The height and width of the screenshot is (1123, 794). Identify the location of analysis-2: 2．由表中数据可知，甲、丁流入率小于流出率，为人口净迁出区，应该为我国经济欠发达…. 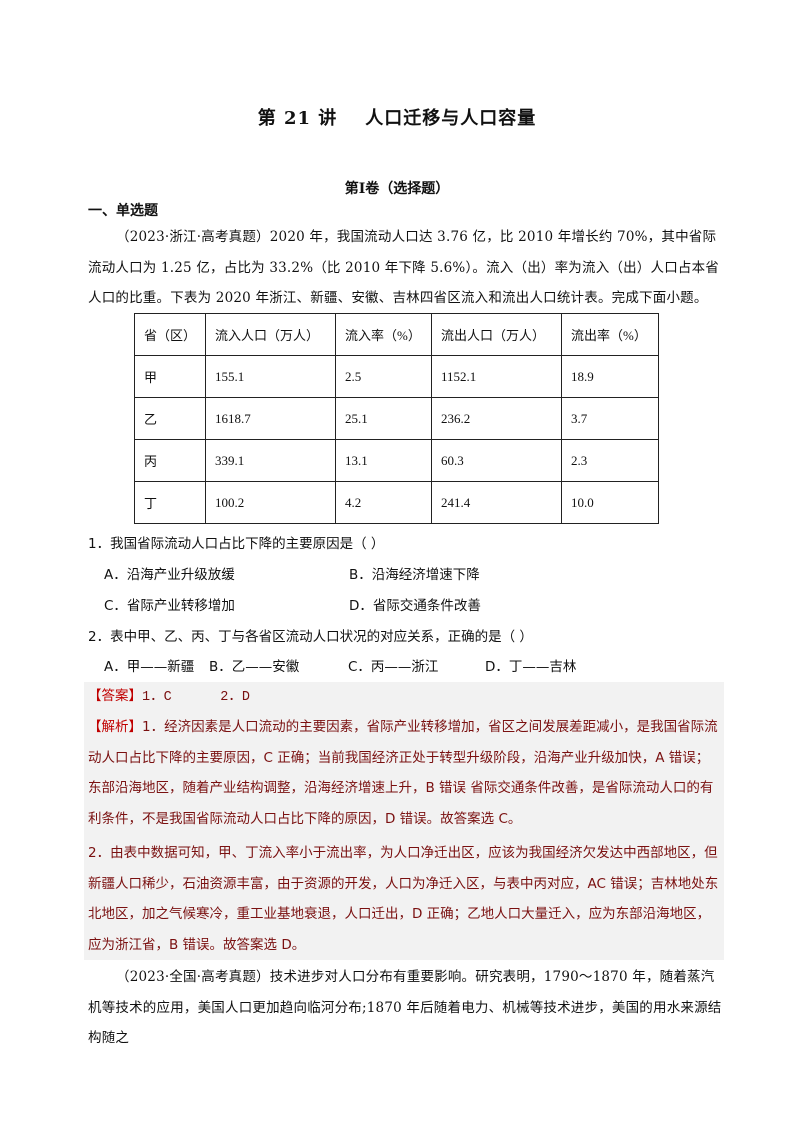
(403, 899).